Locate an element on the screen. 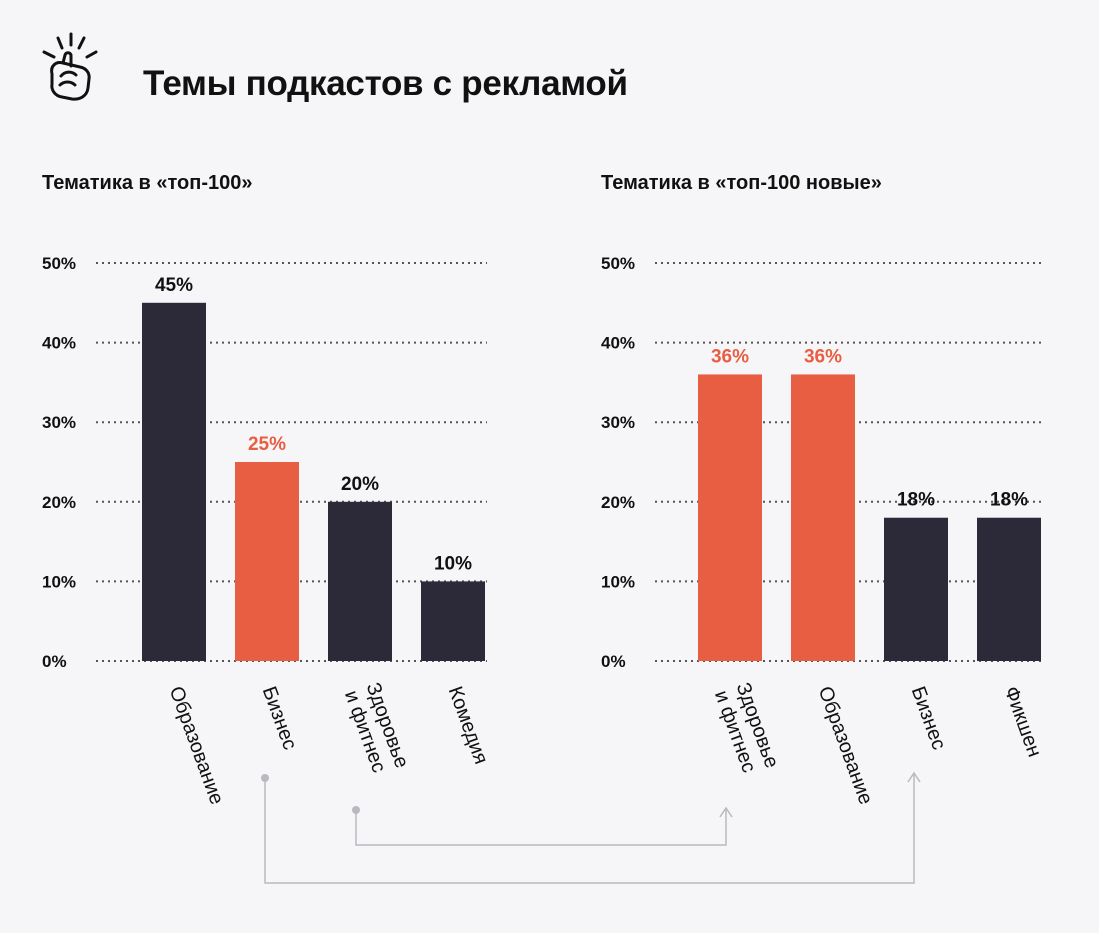 This screenshot has width=1099, height=933. left-y-tick-label: 40% is located at coordinates (59, 343).